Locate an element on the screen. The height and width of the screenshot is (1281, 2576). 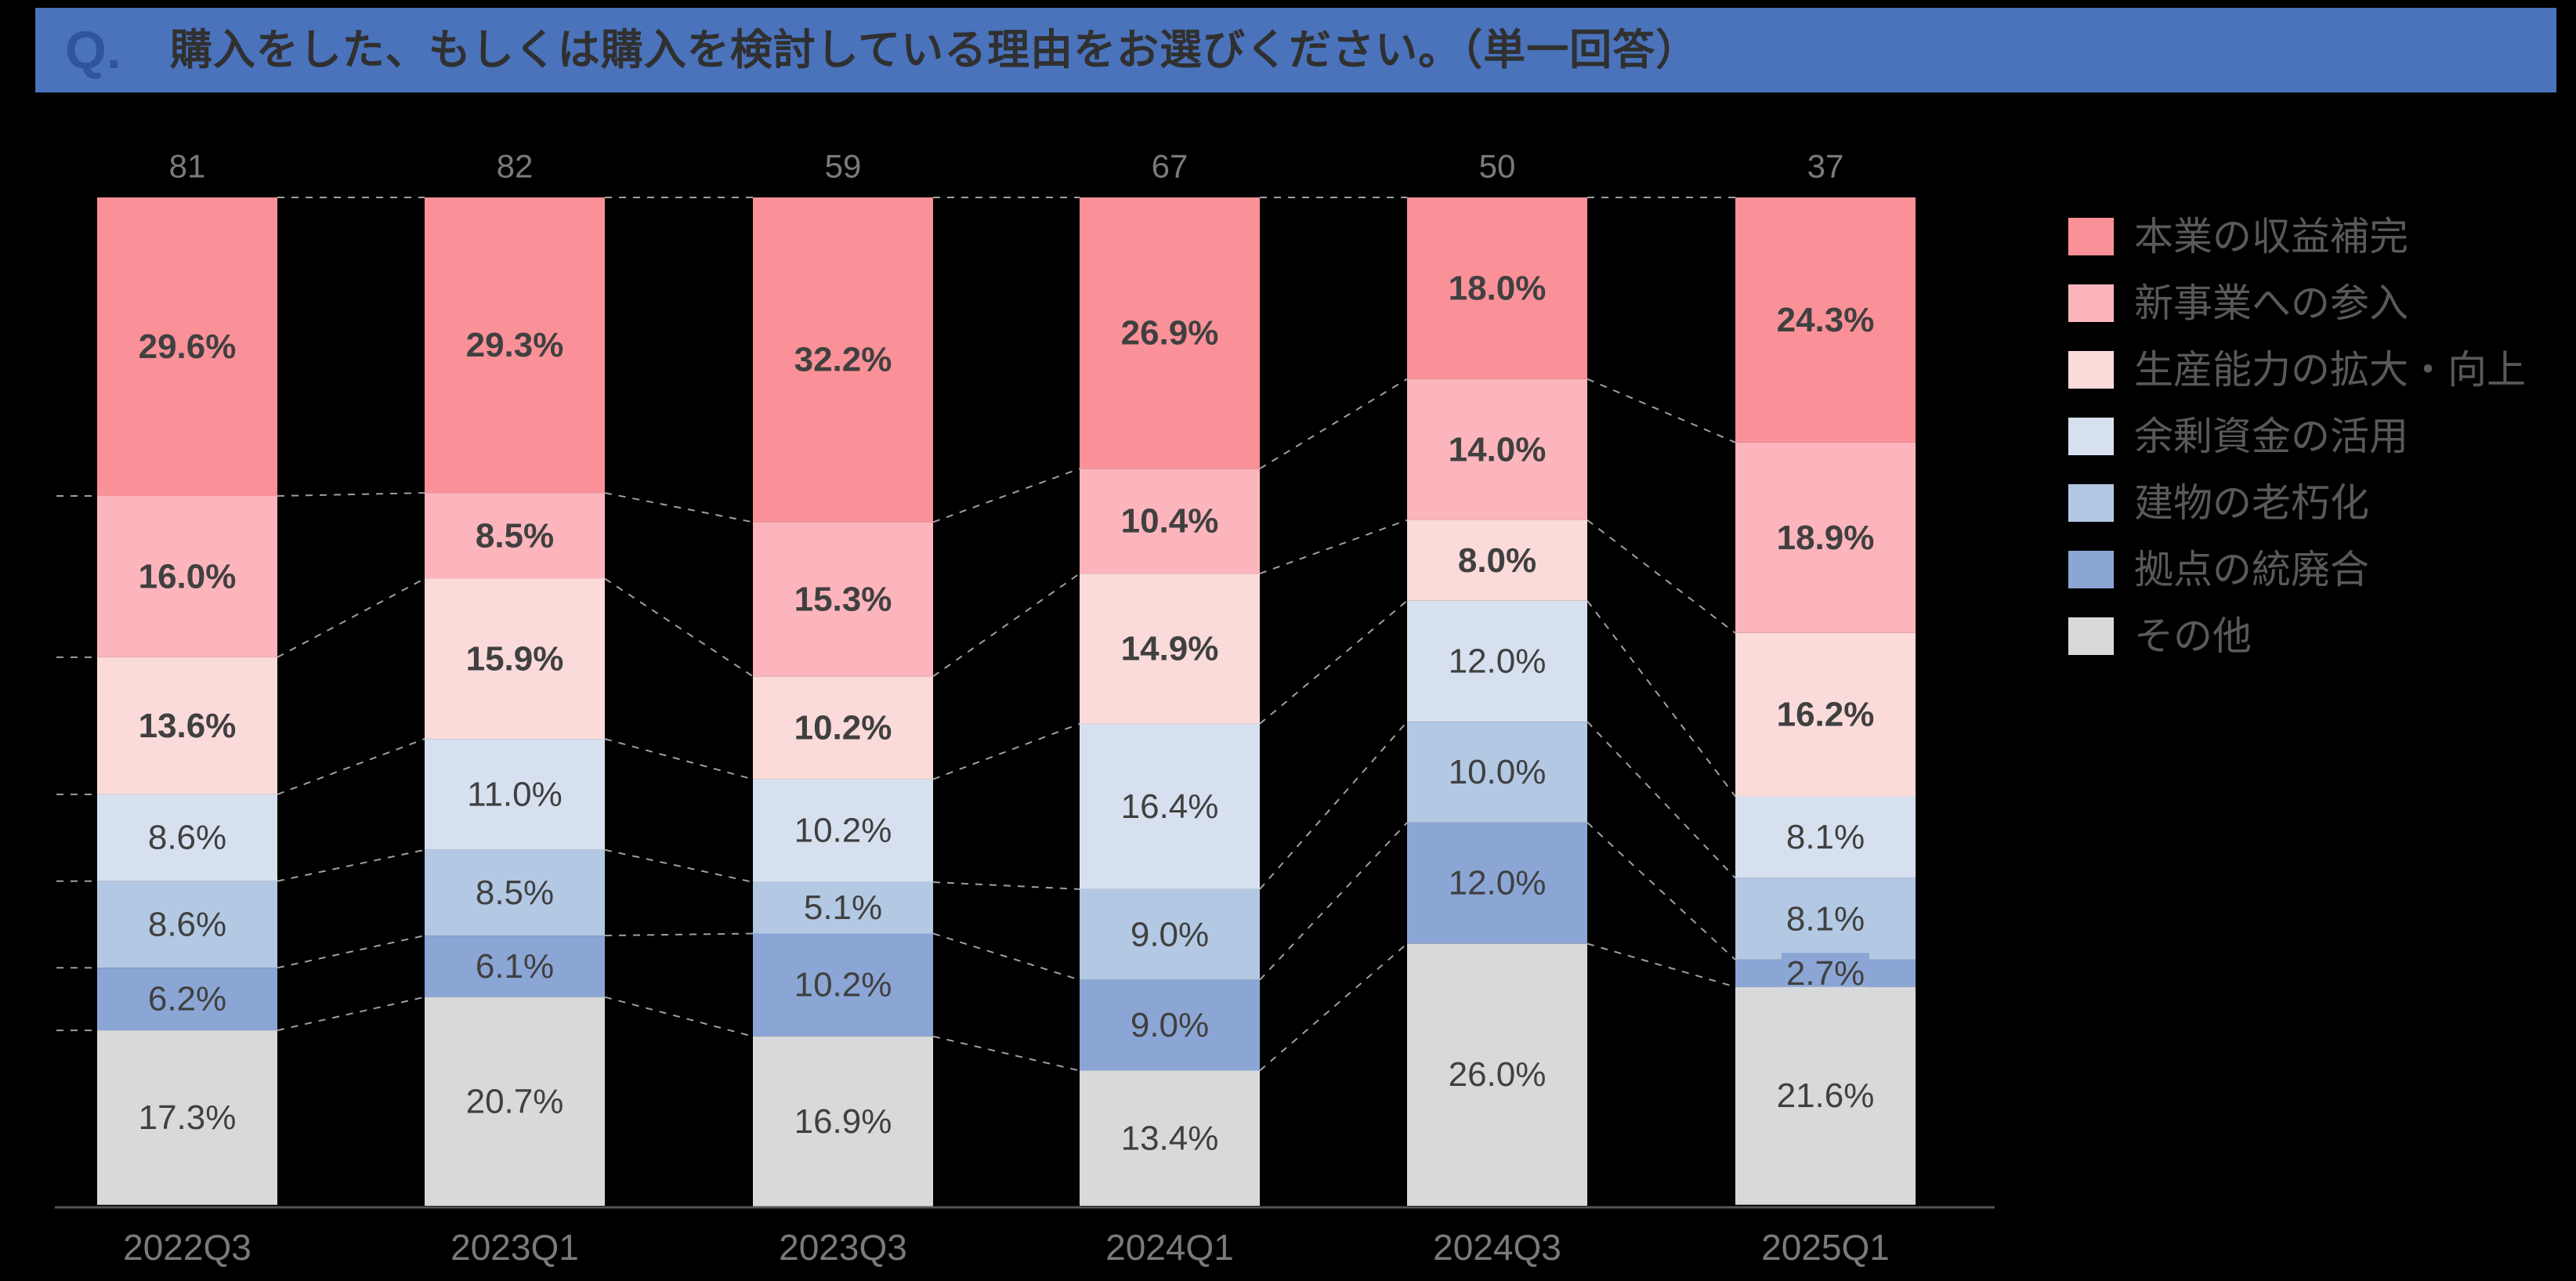
category-axis-label: 2025Q1 is located at coordinates (1825, 1247).